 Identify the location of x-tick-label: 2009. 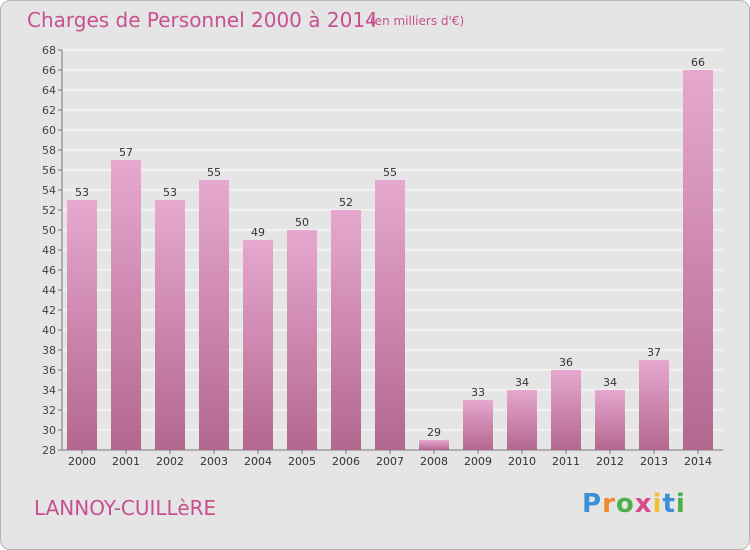
(478, 461).